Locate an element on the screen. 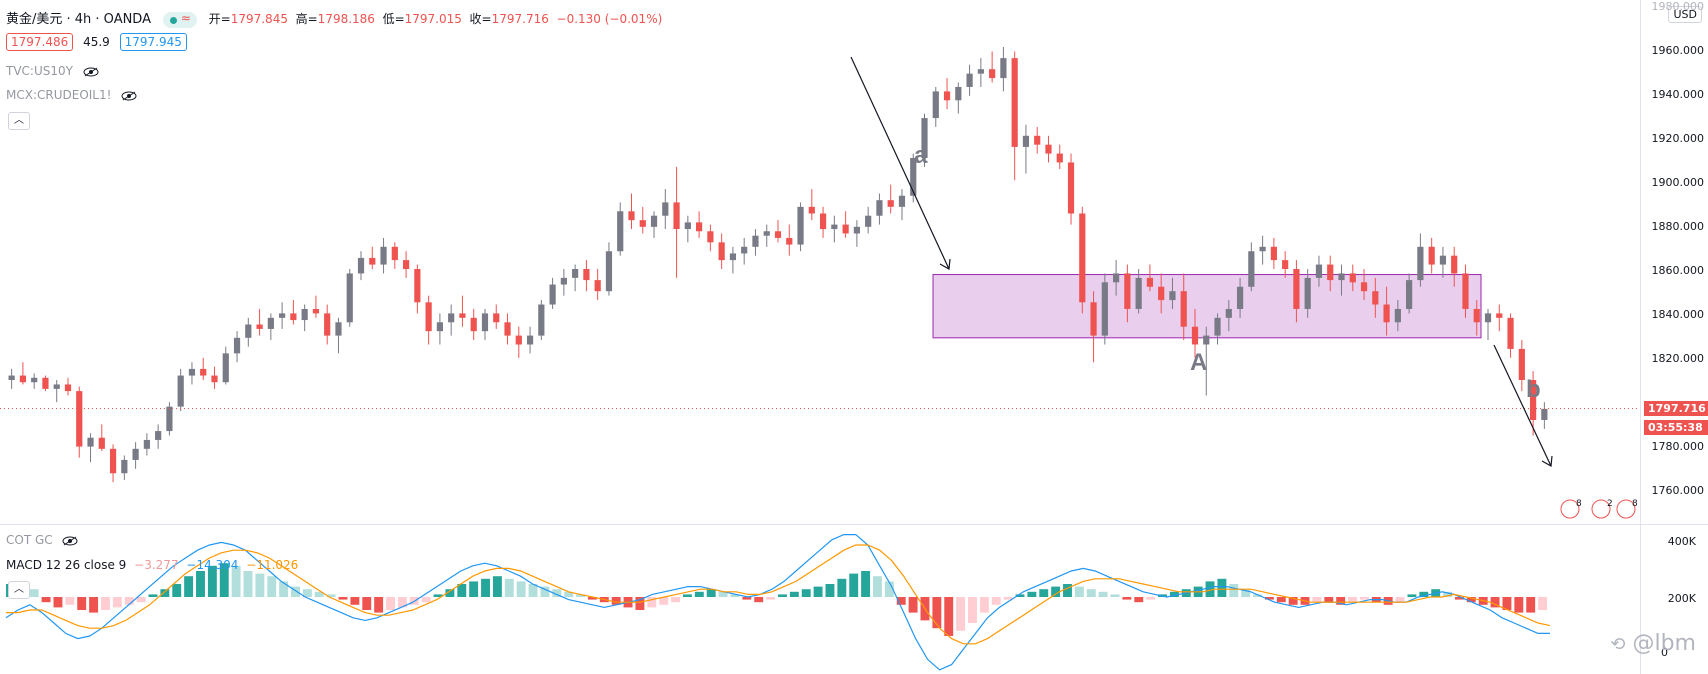  annotation-a: a is located at coordinates (921, 155).